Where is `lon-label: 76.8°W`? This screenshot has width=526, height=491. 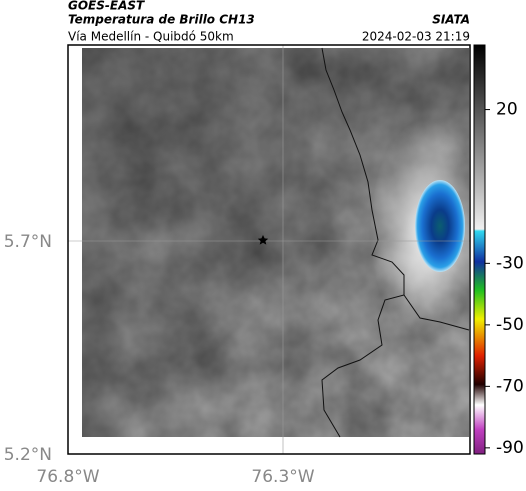
lon-label: 76.8°W is located at coordinates (67, 477).